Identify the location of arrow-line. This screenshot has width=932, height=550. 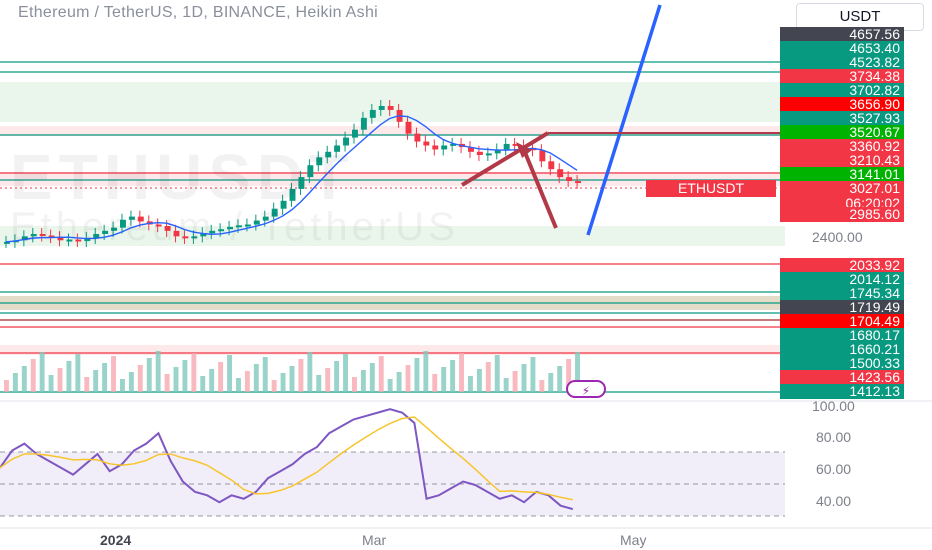
(540, 189).